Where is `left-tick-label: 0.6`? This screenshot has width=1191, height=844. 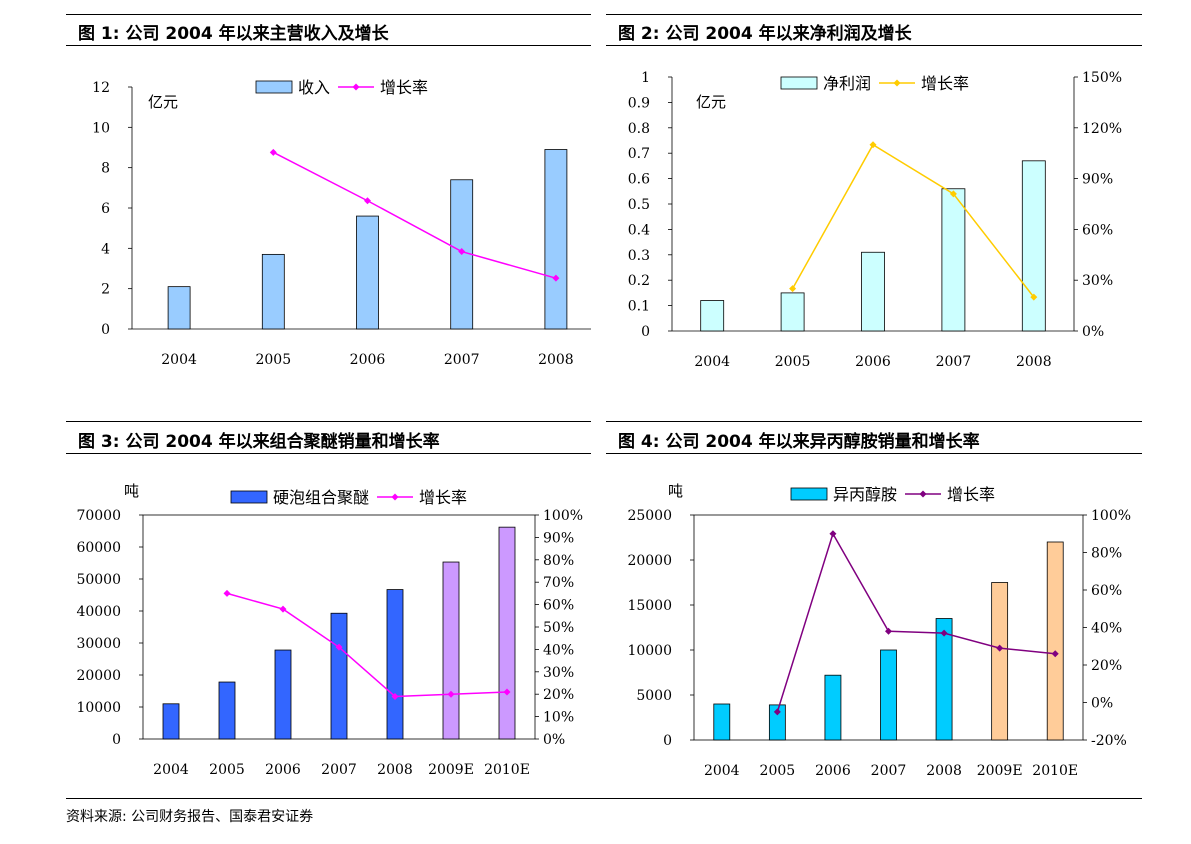 left-tick-label: 0.6 is located at coordinates (639, 180).